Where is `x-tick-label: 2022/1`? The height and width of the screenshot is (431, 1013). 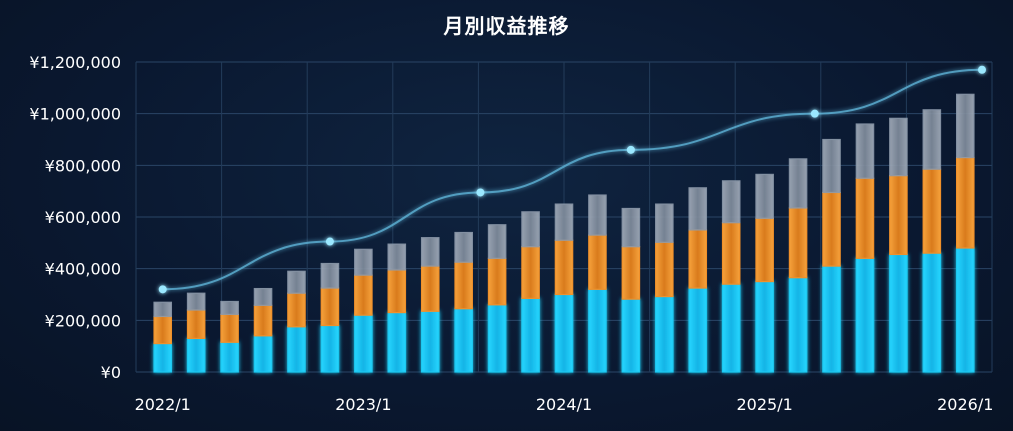
x-tick-label: 2022/1 is located at coordinates (163, 404).